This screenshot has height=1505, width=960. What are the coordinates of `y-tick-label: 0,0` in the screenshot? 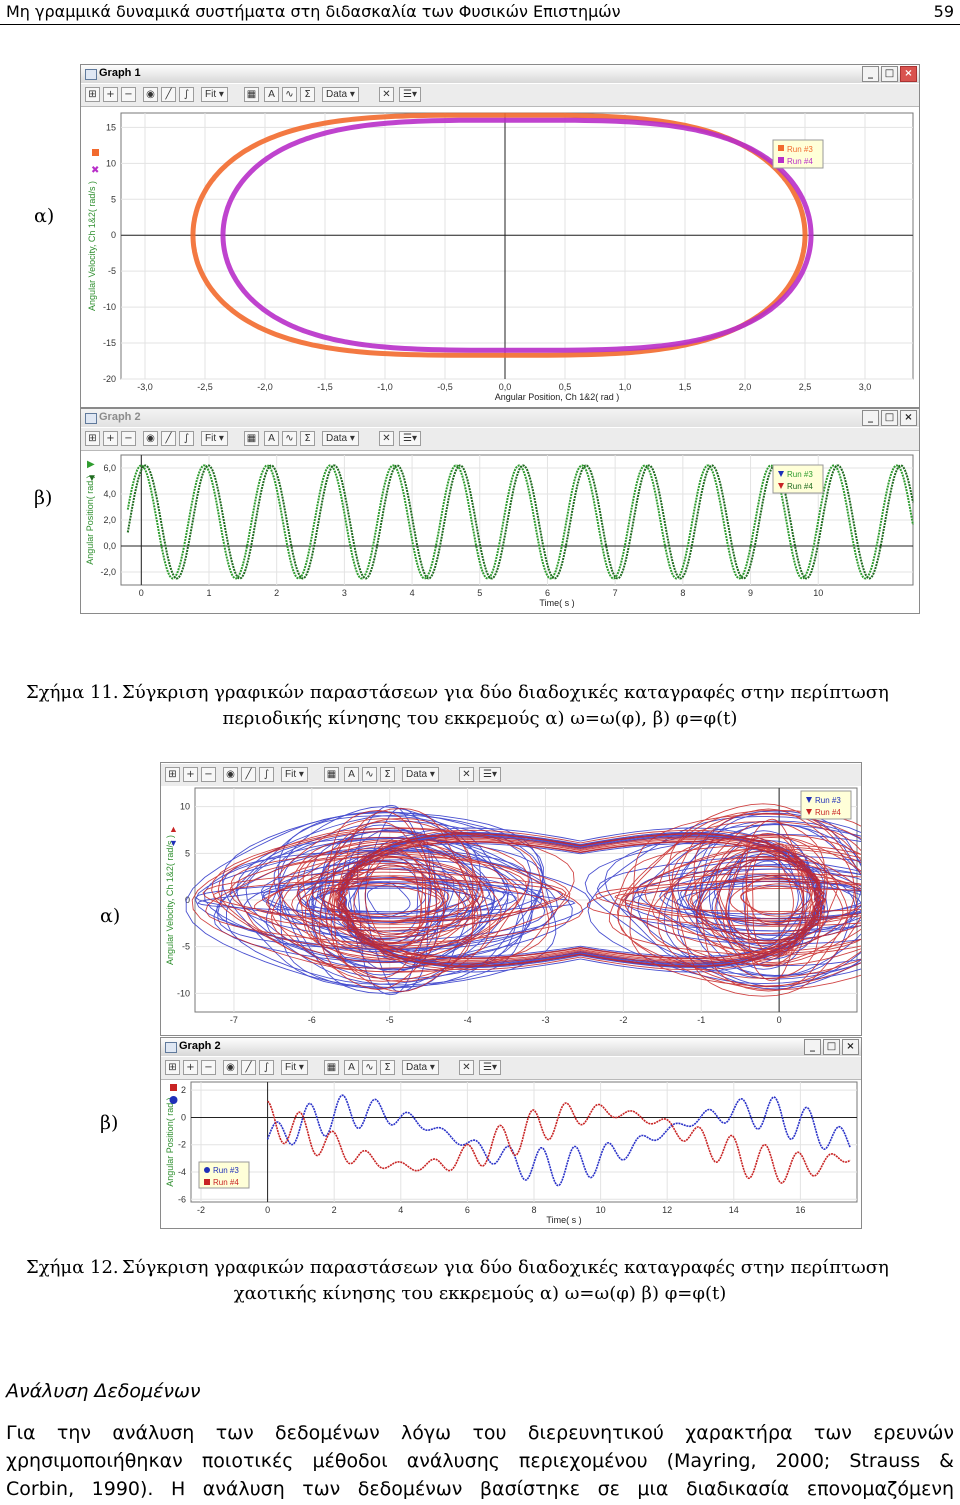 It's located at (109, 546).